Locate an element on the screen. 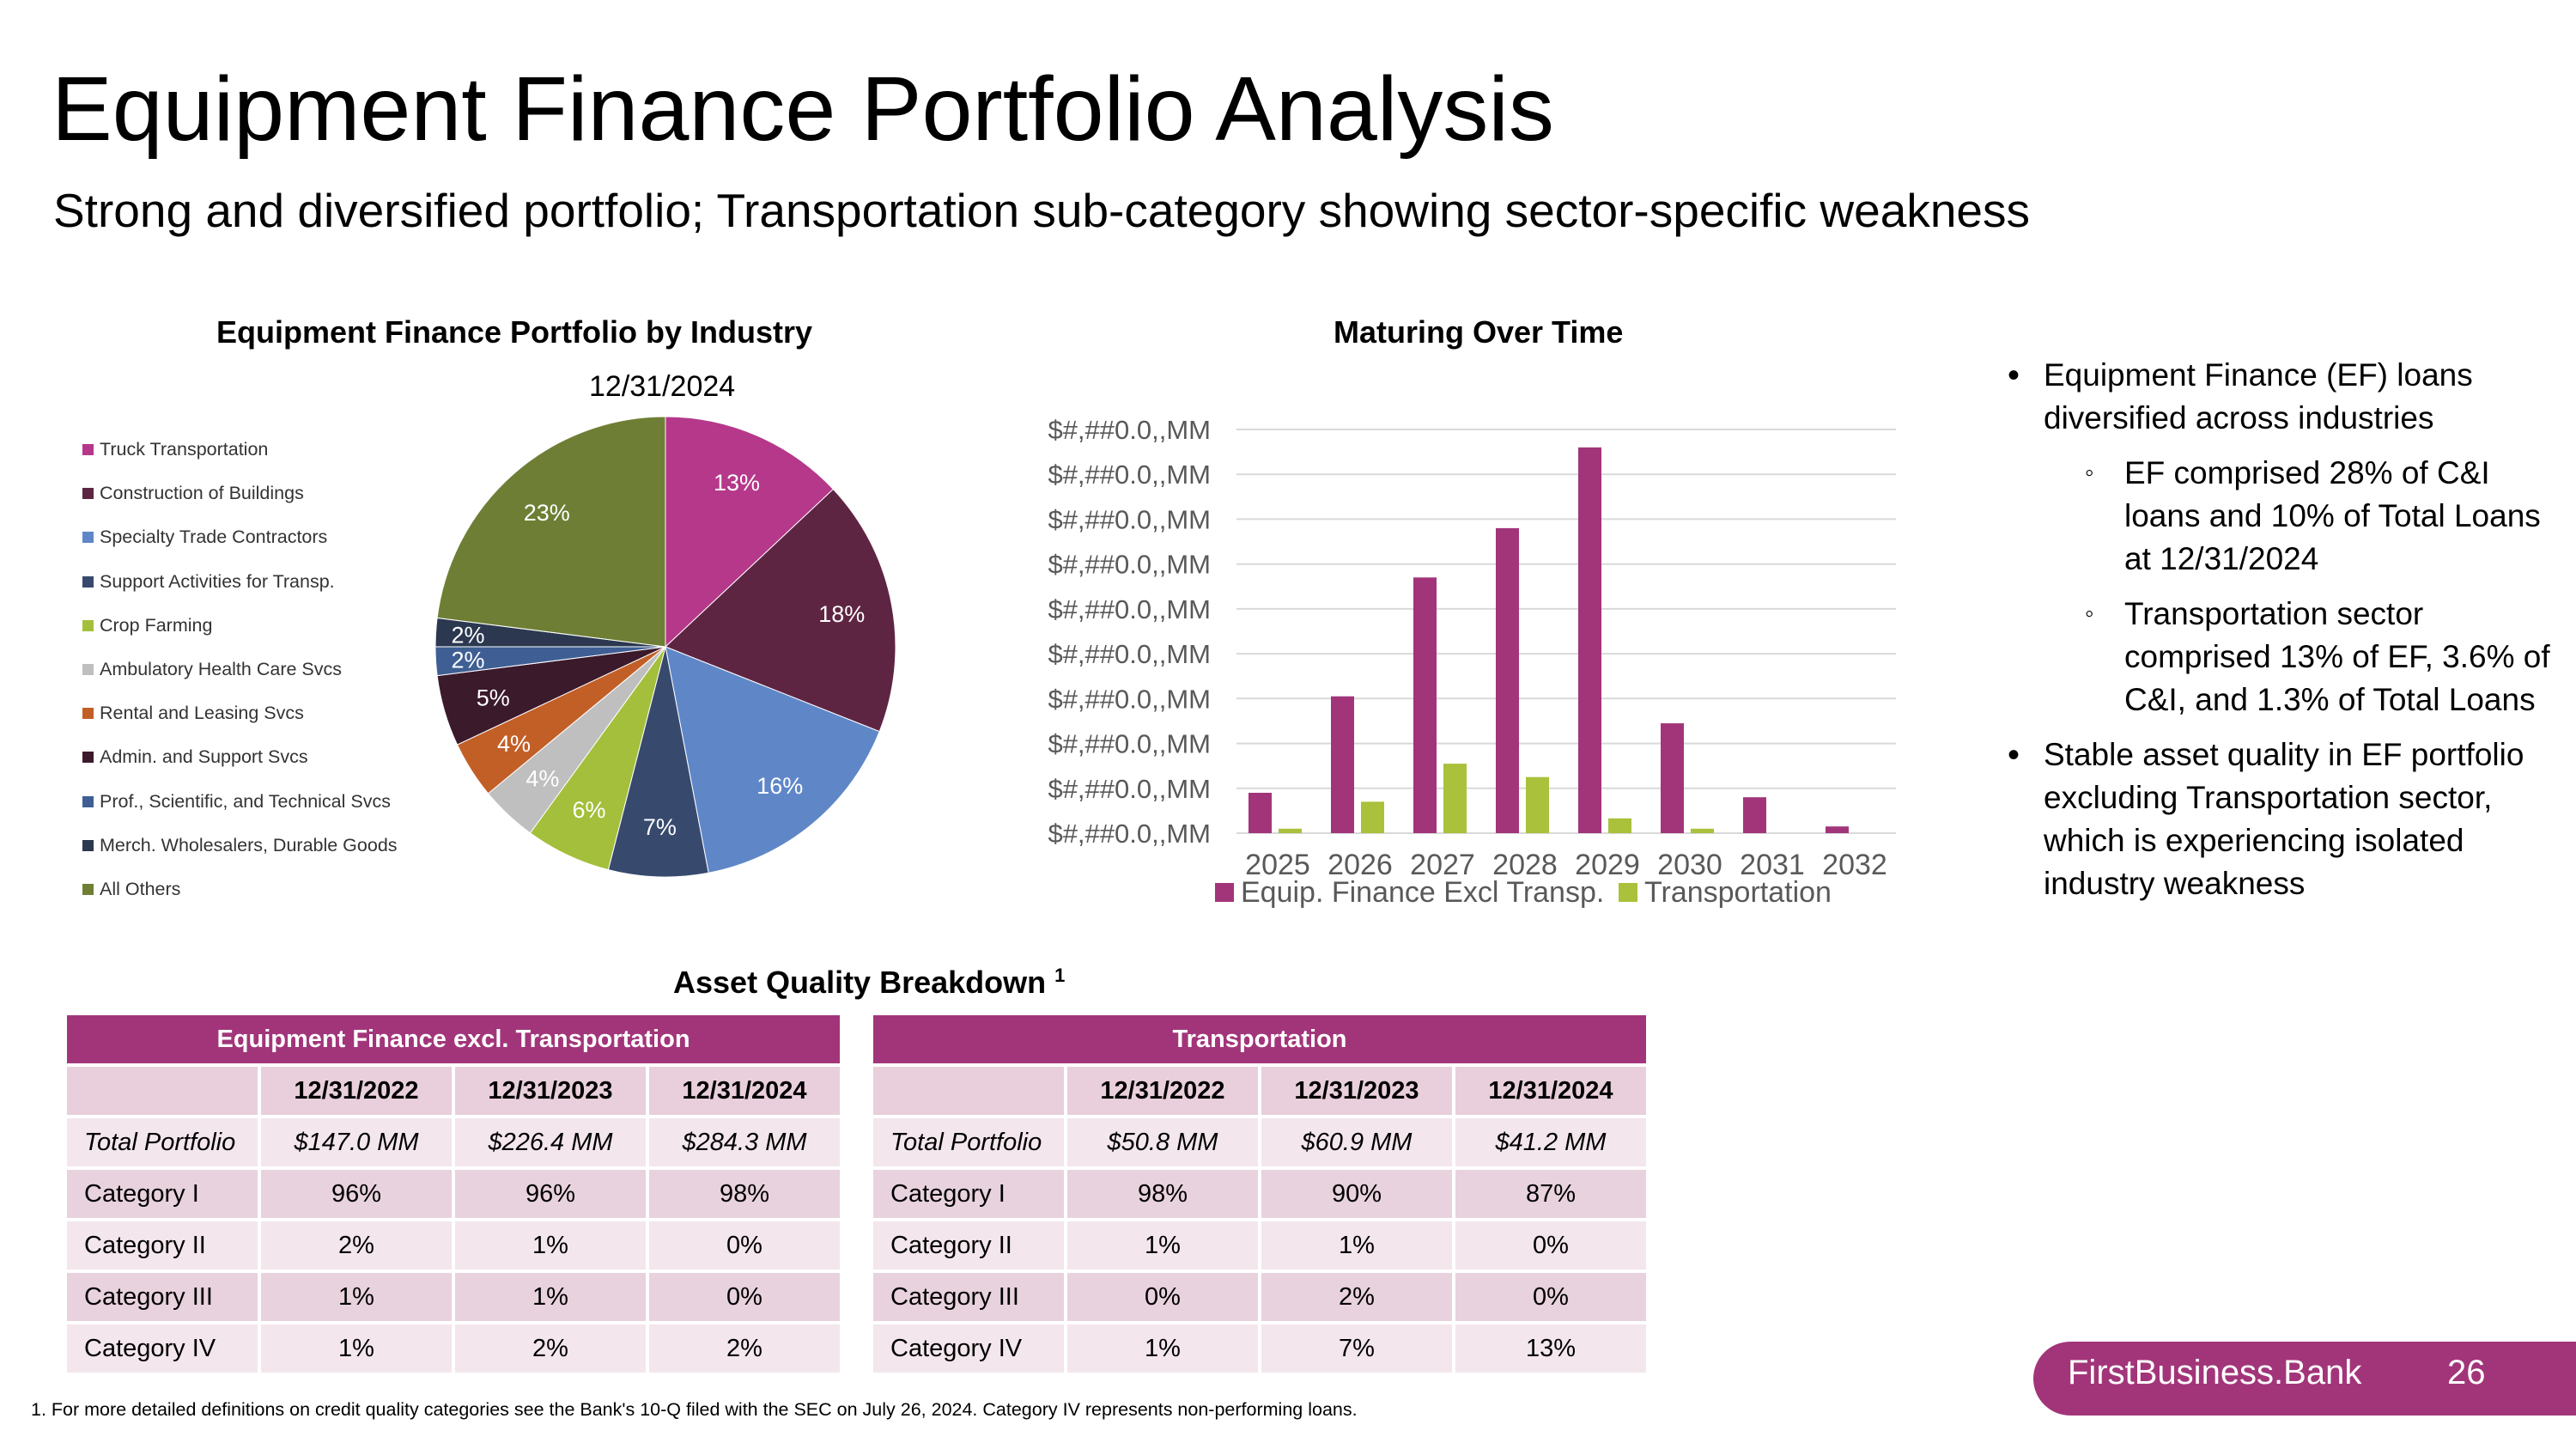 The image size is (2576, 1449). x-tick-label: 2031 is located at coordinates (1772, 865).